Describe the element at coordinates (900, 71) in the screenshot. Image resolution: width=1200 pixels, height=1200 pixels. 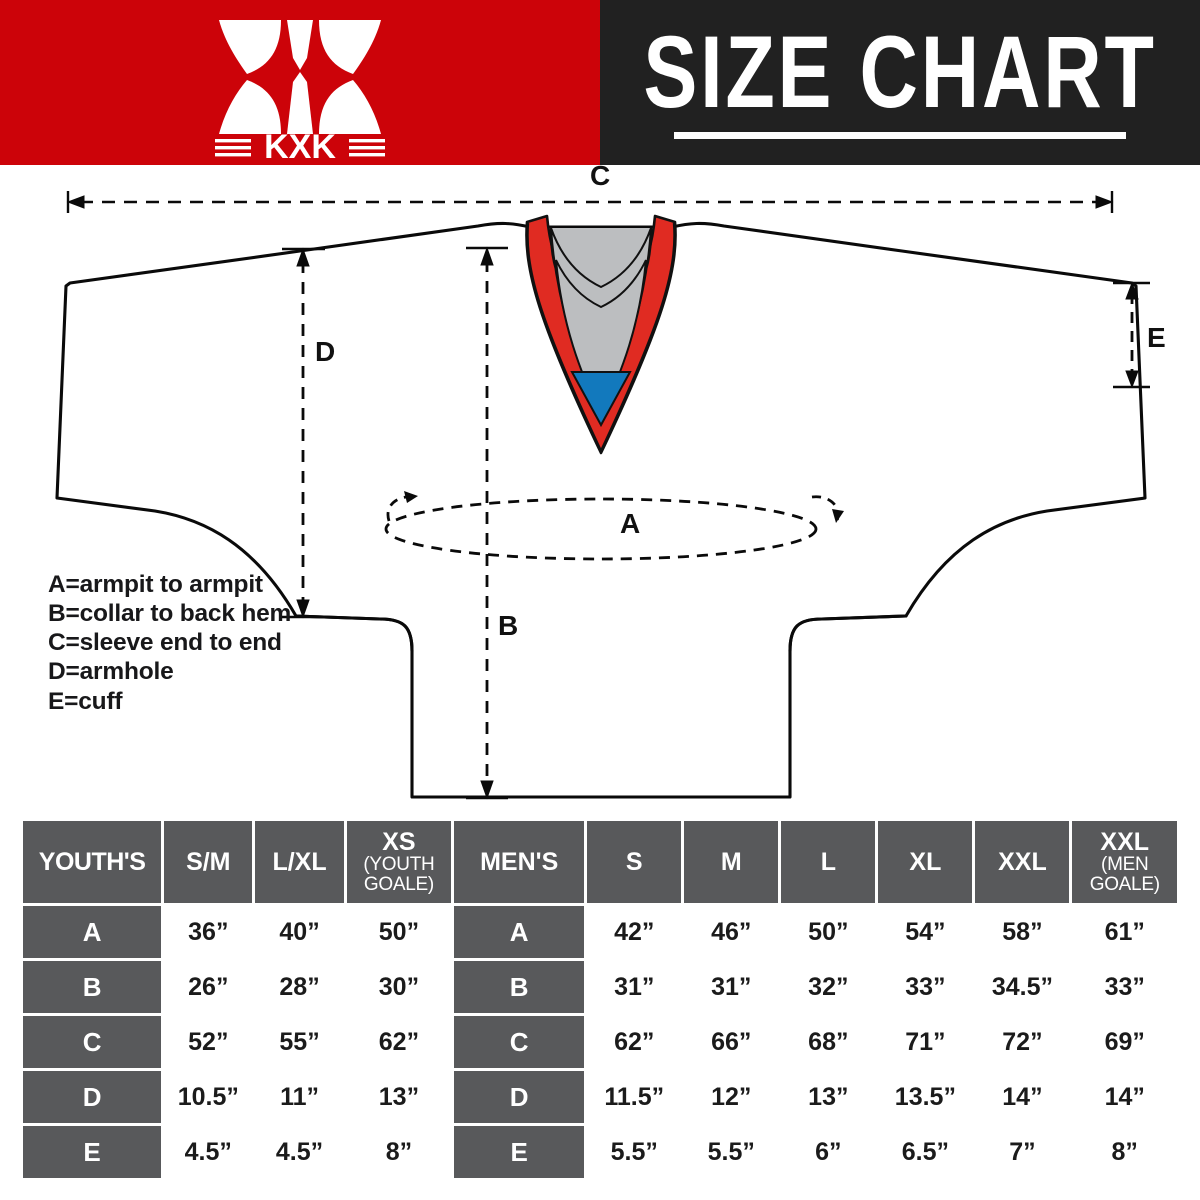
I see `page-title: SIZE CHART` at that location.